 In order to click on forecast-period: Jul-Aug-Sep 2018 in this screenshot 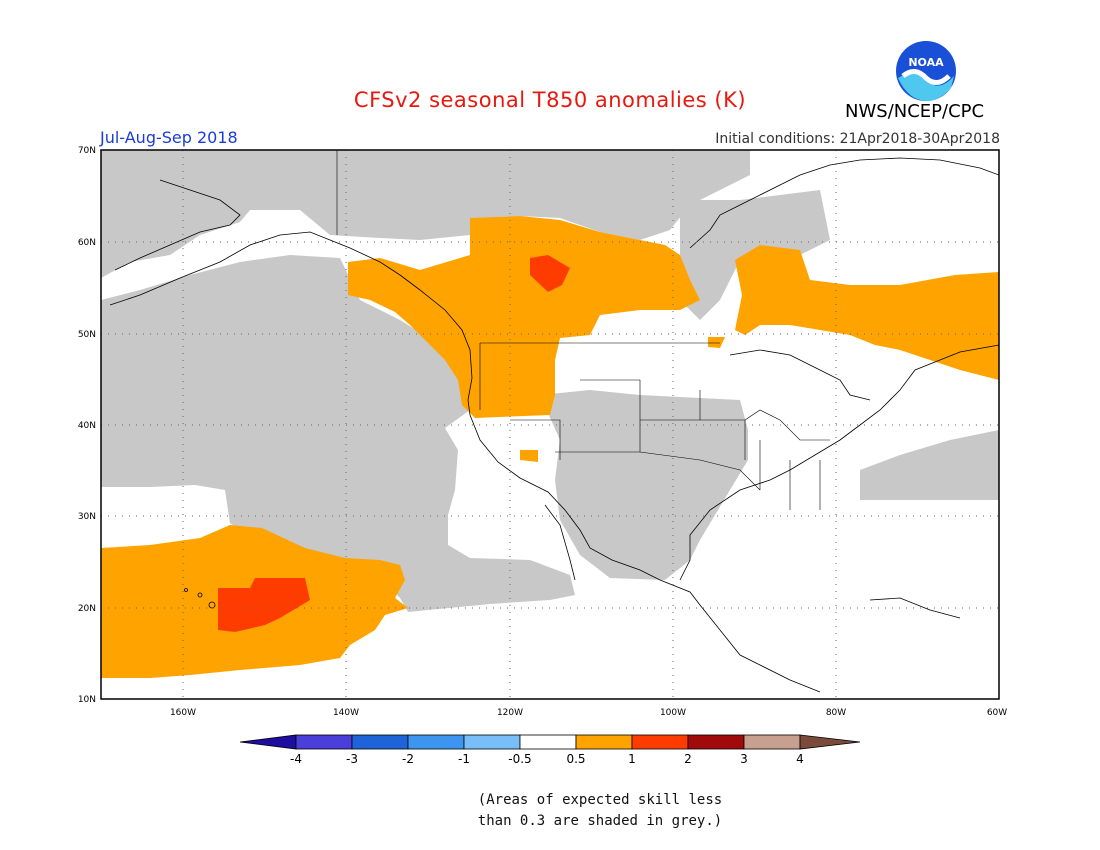, I will do `click(169, 137)`.